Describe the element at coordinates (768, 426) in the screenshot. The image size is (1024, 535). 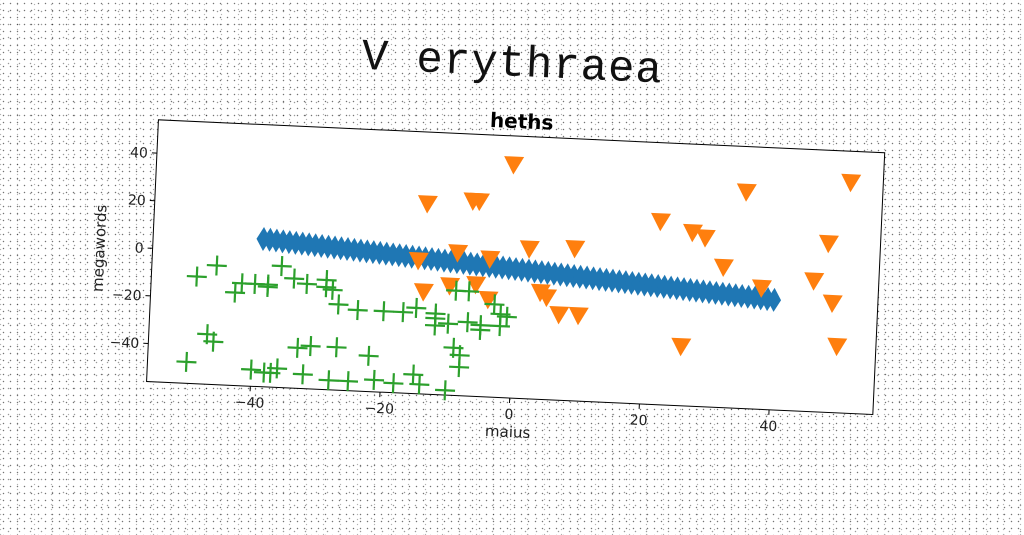
I see `x-tick-label: 40` at that location.